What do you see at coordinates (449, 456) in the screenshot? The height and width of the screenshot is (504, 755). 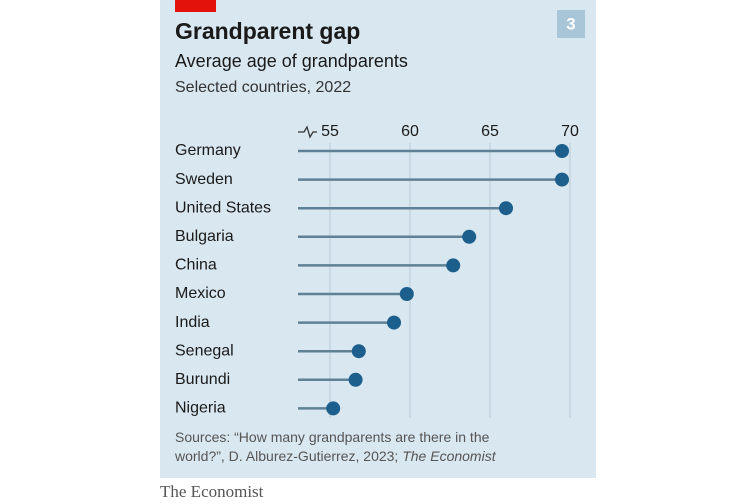 I see `source-publisher: The Economist` at bounding box center [449, 456].